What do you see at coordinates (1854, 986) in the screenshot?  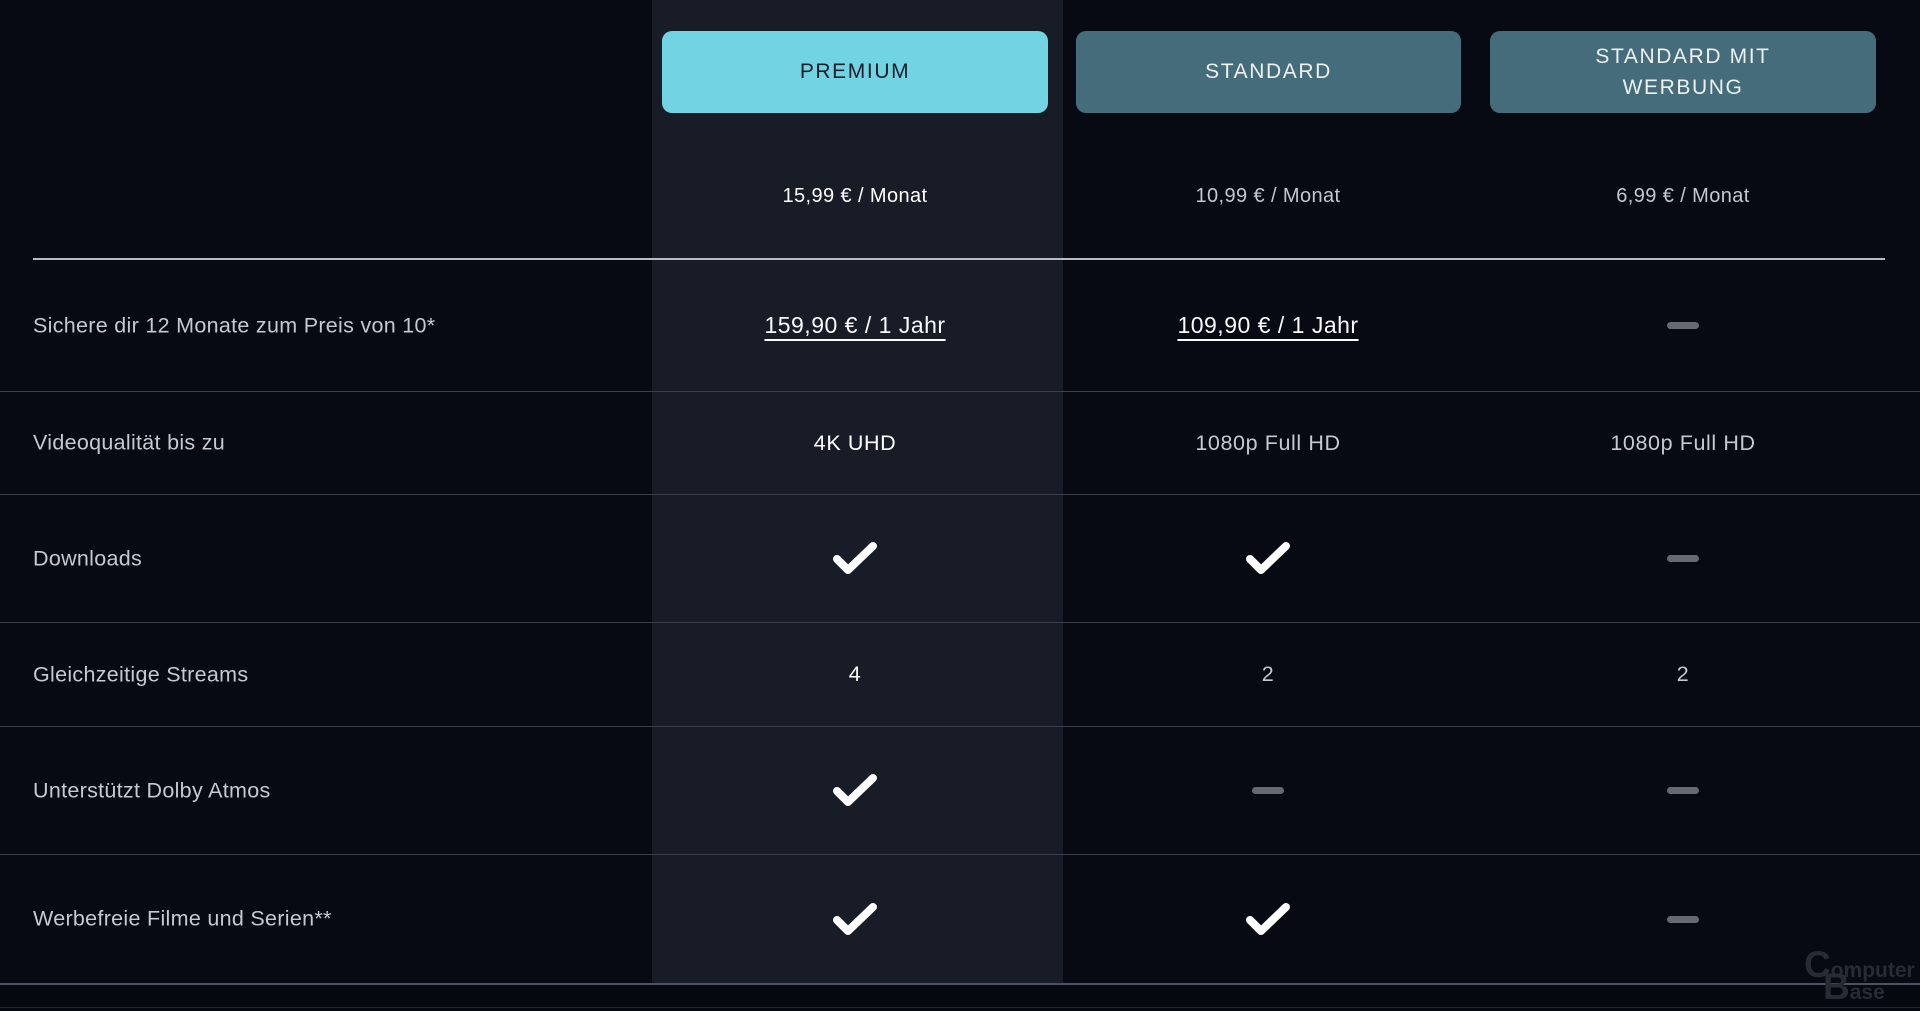 I see `watermark-line-base: Base` at bounding box center [1854, 986].